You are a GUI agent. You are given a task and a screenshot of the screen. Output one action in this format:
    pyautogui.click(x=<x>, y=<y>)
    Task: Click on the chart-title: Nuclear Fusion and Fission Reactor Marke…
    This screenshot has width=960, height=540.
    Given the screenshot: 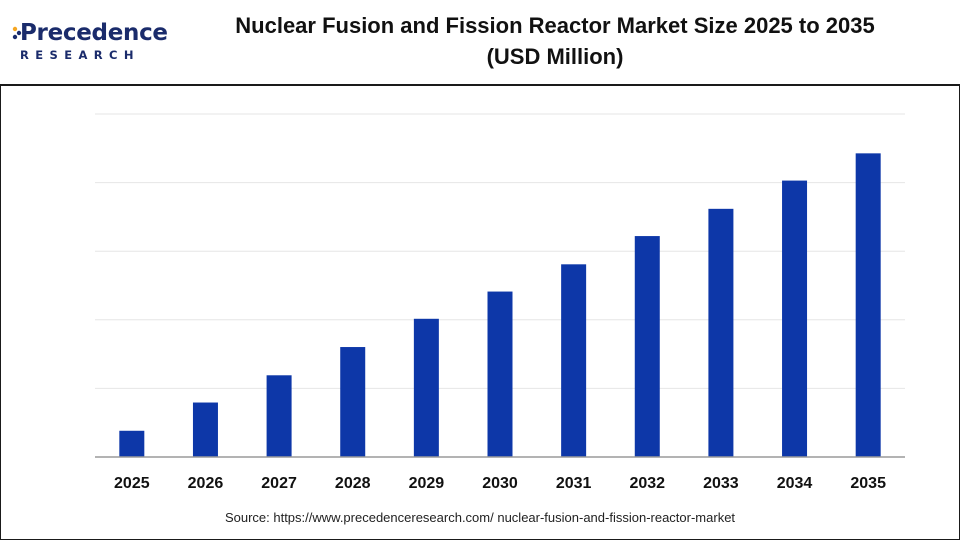 What is the action you would take?
    pyautogui.click(x=555, y=41)
    